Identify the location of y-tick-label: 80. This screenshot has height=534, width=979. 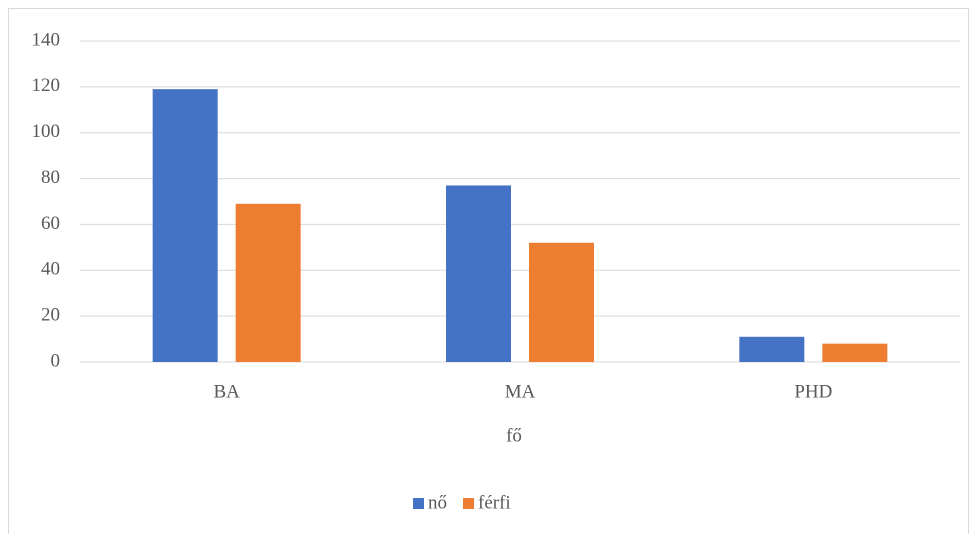
(50, 177).